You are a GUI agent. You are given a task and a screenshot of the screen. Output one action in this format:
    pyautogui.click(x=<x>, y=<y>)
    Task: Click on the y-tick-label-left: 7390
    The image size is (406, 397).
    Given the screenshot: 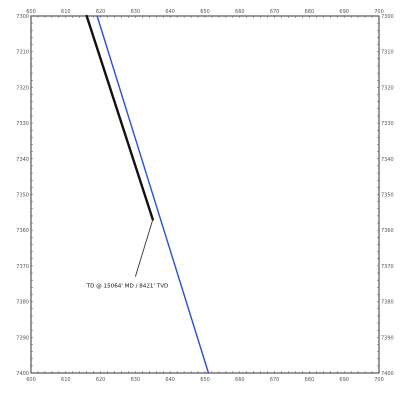 What is the action you would take?
    pyautogui.click(x=22, y=338)
    